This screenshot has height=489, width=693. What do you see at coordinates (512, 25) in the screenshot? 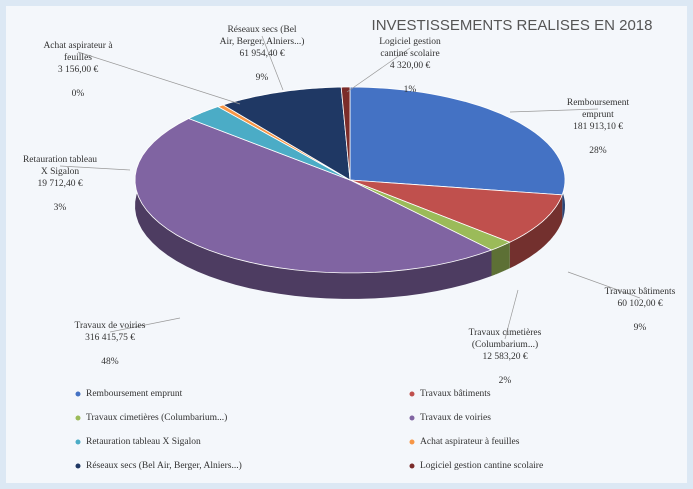
I see `chart-title: INVESTISSEMENTS REALISES EN 2018` at bounding box center [512, 25].